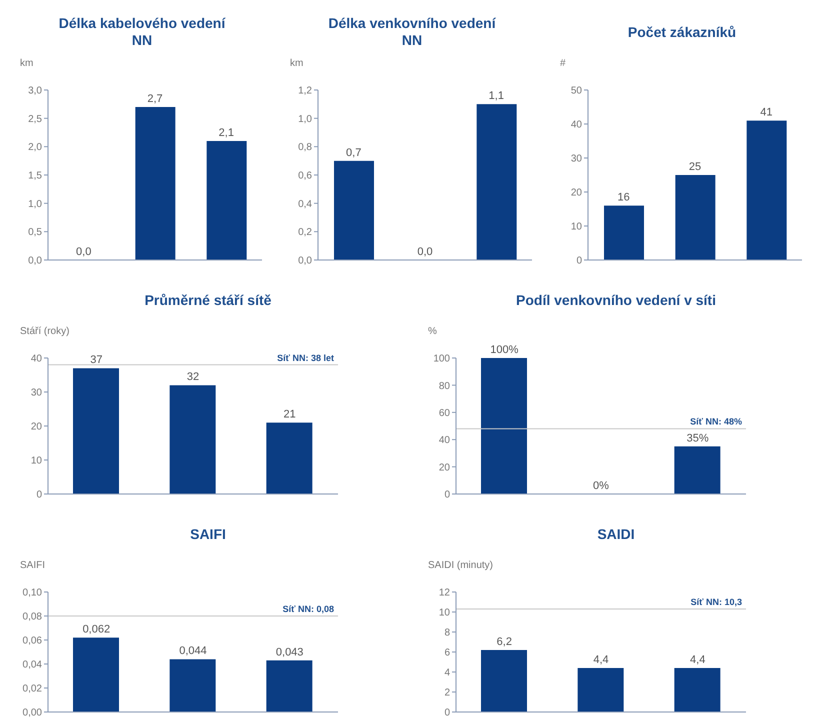 The height and width of the screenshot is (722, 818). I want to click on data-label: 0,062, so click(96, 630).